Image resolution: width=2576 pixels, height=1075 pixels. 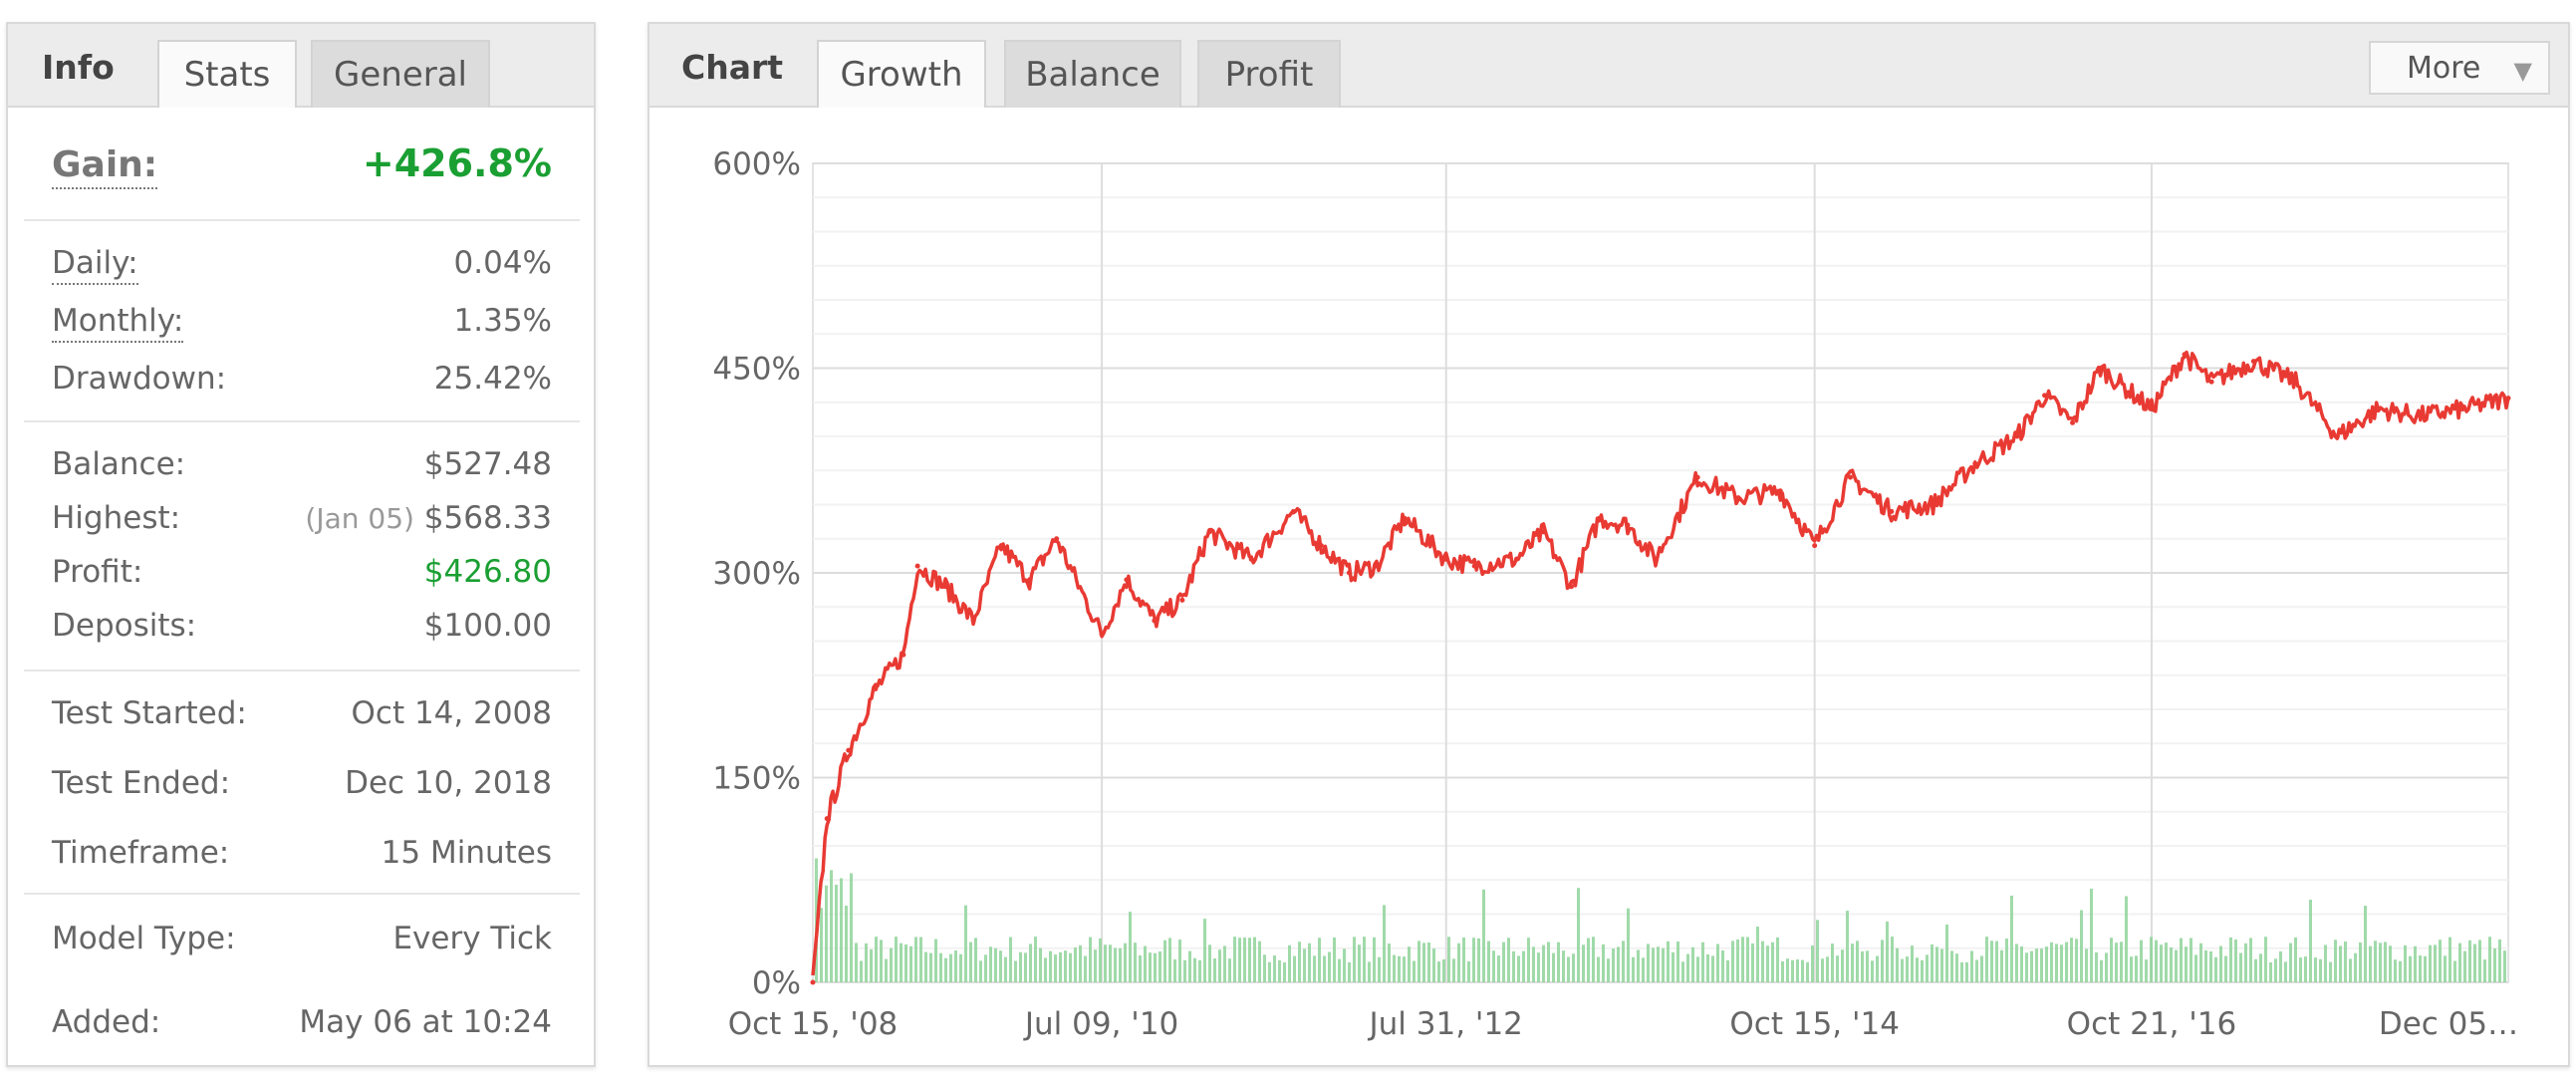 What do you see at coordinates (1660, 920) in the screenshot?
I see `volume-bars` at bounding box center [1660, 920].